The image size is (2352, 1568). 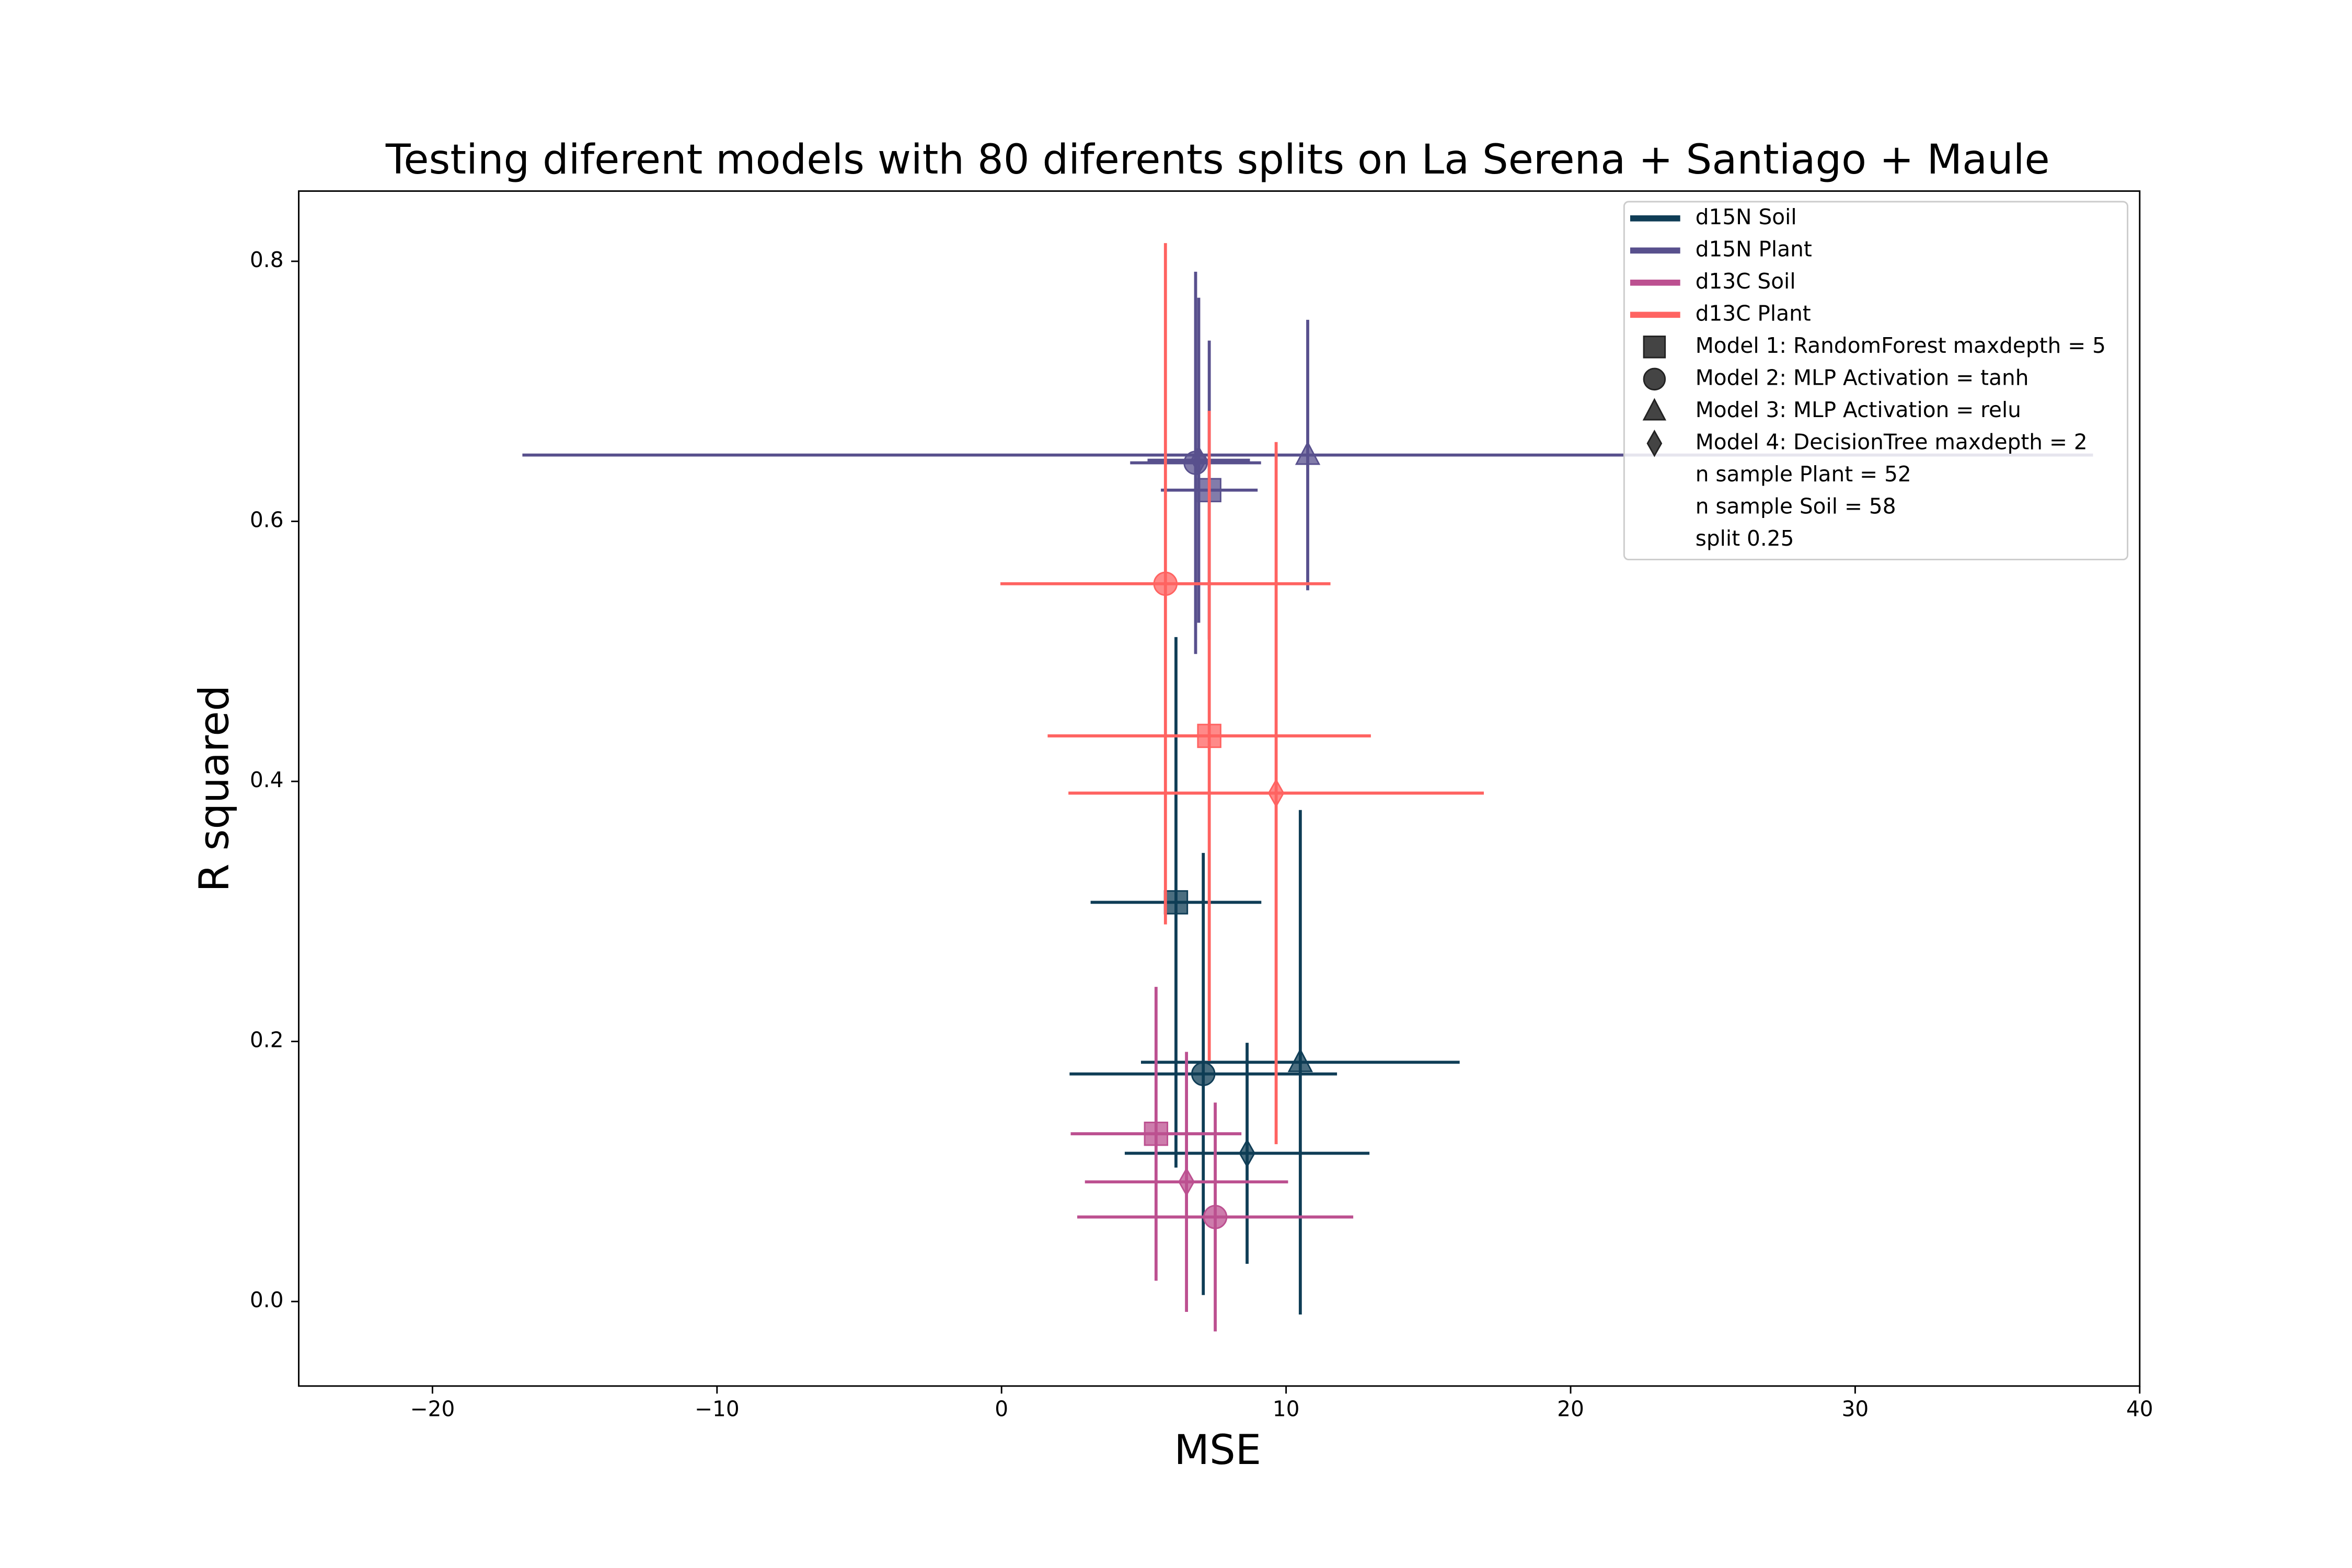 What do you see at coordinates (1862, 377) in the screenshot?
I see `legend-label: Model 2: MLP Activation = tanh` at bounding box center [1862, 377].